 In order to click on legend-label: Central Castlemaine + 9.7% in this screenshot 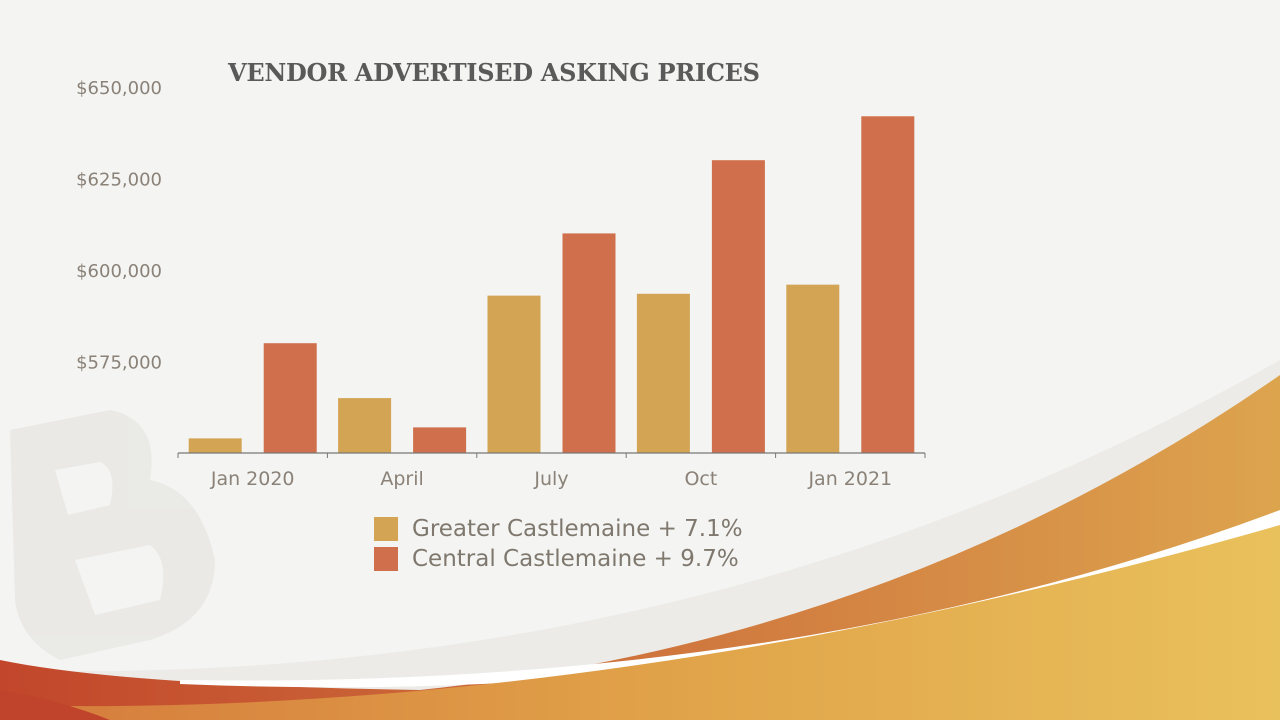, I will do `click(575, 559)`.